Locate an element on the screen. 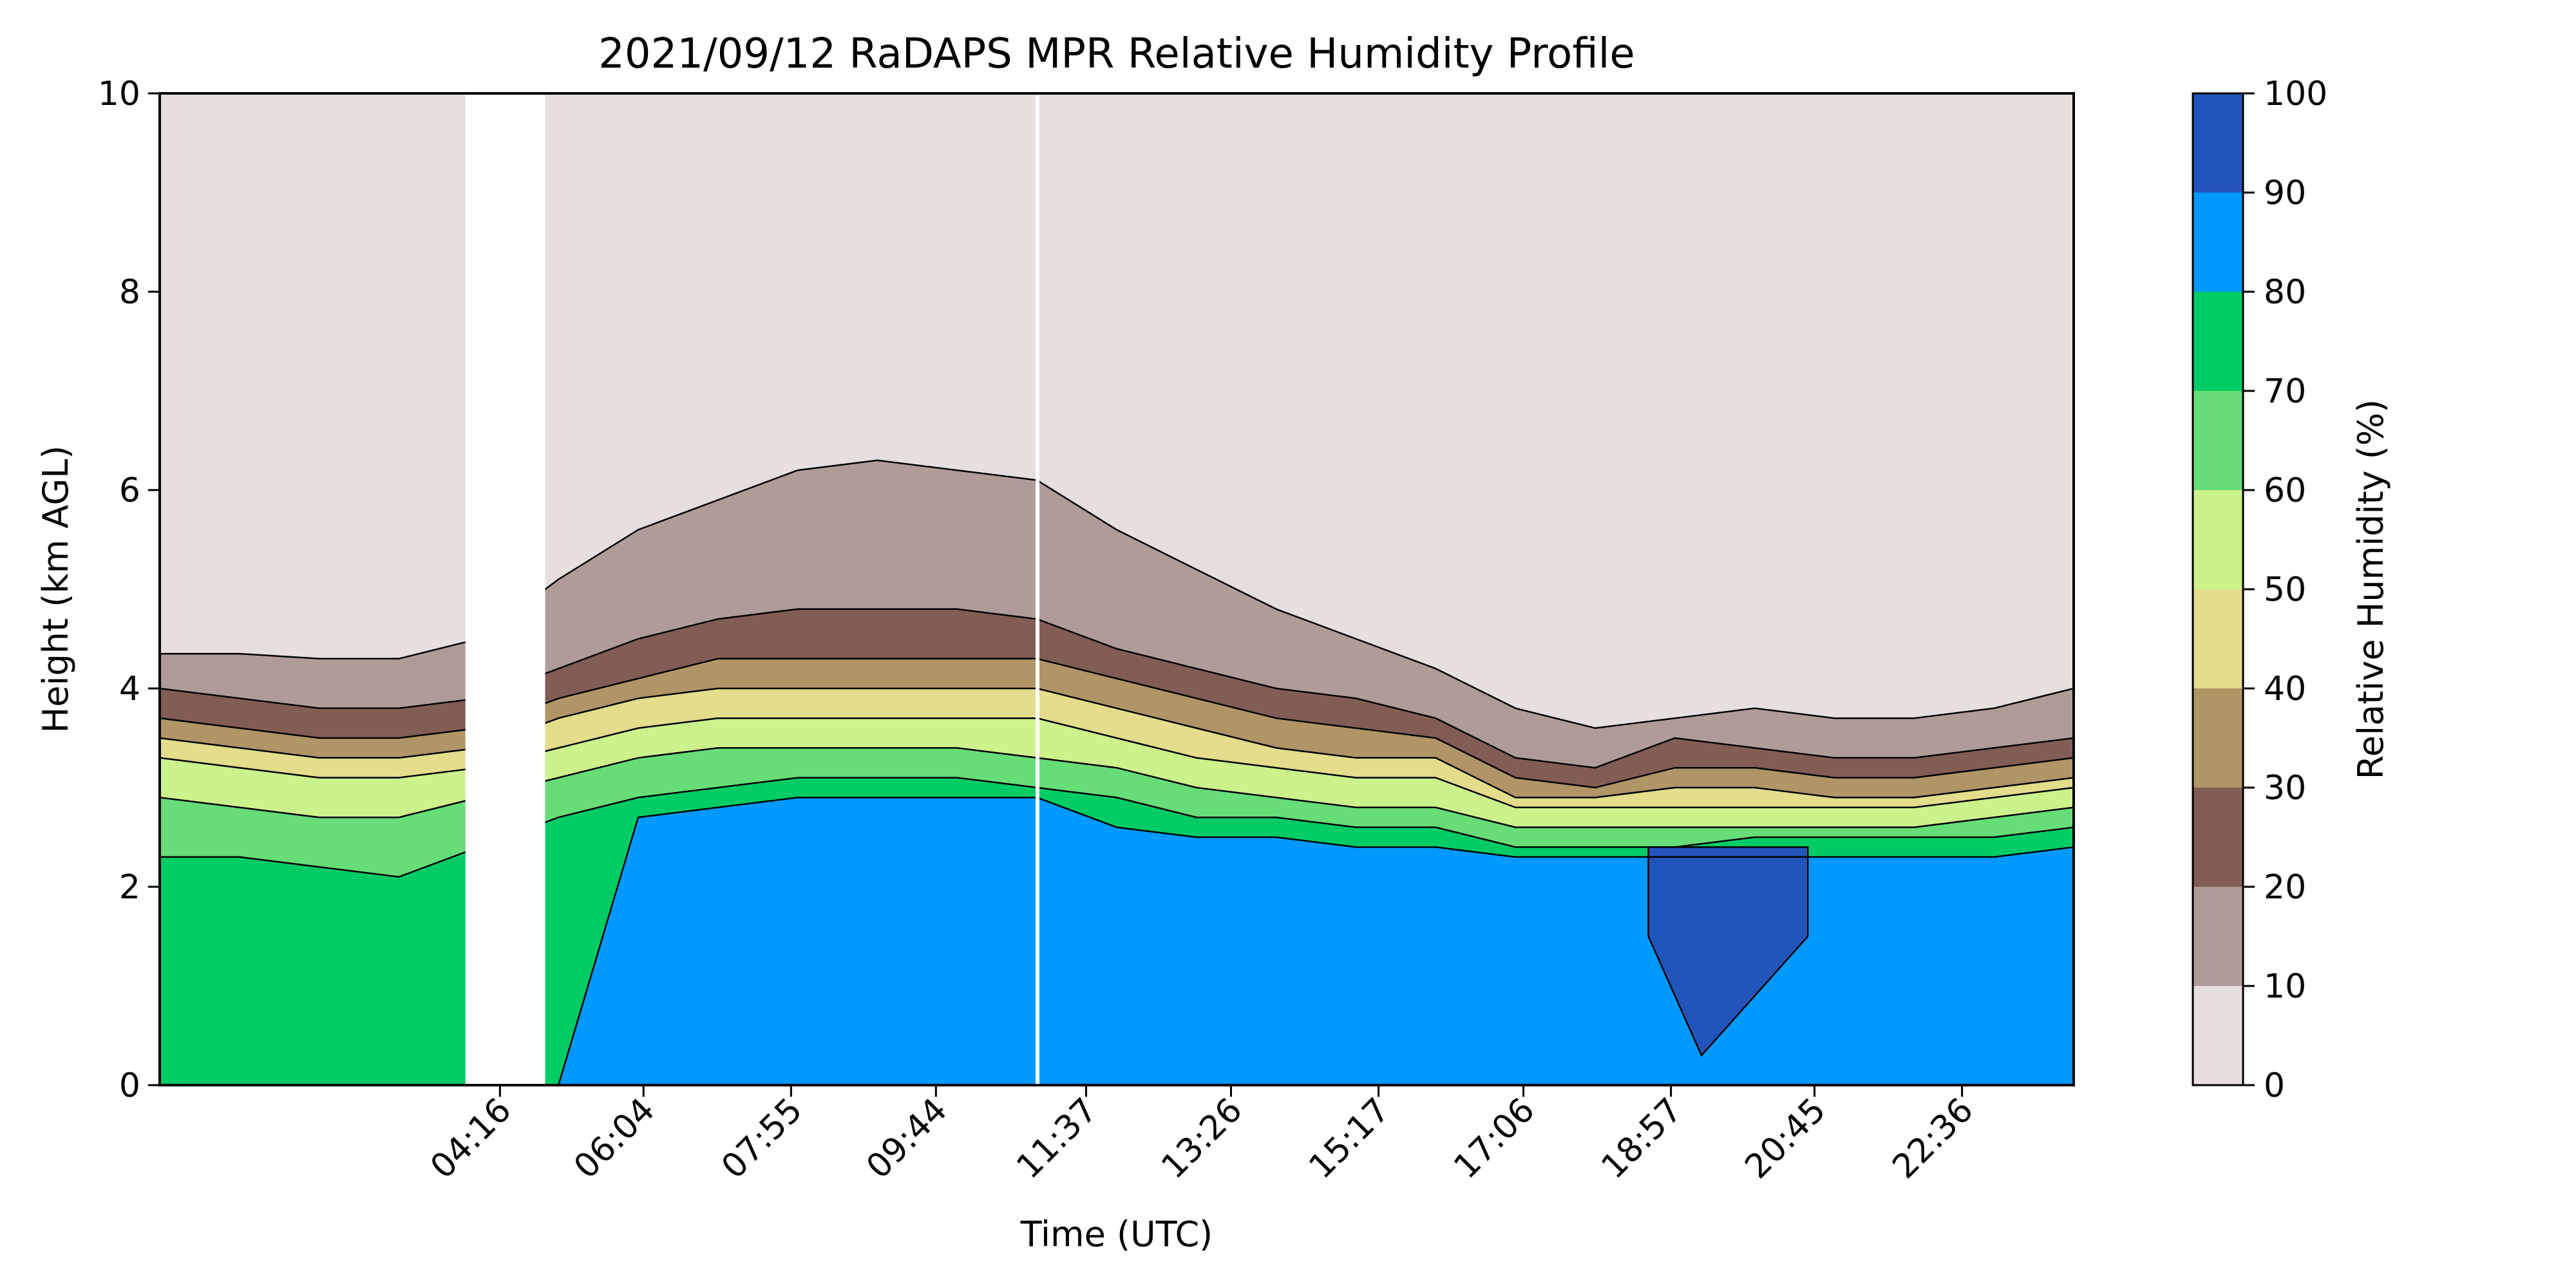 This screenshot has height=1288, width=2576. x-axis-label: Time (UTC) is located at coordinates (1116, 1234).